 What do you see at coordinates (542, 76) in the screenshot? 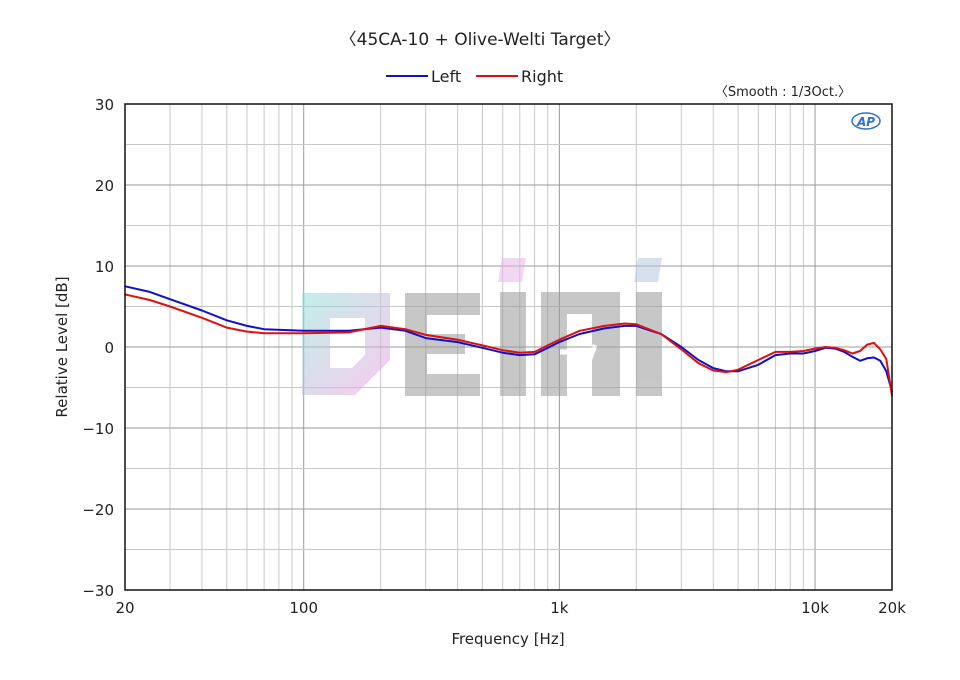
I see `legend-label-right: Right` at bounding box center [542, 76].